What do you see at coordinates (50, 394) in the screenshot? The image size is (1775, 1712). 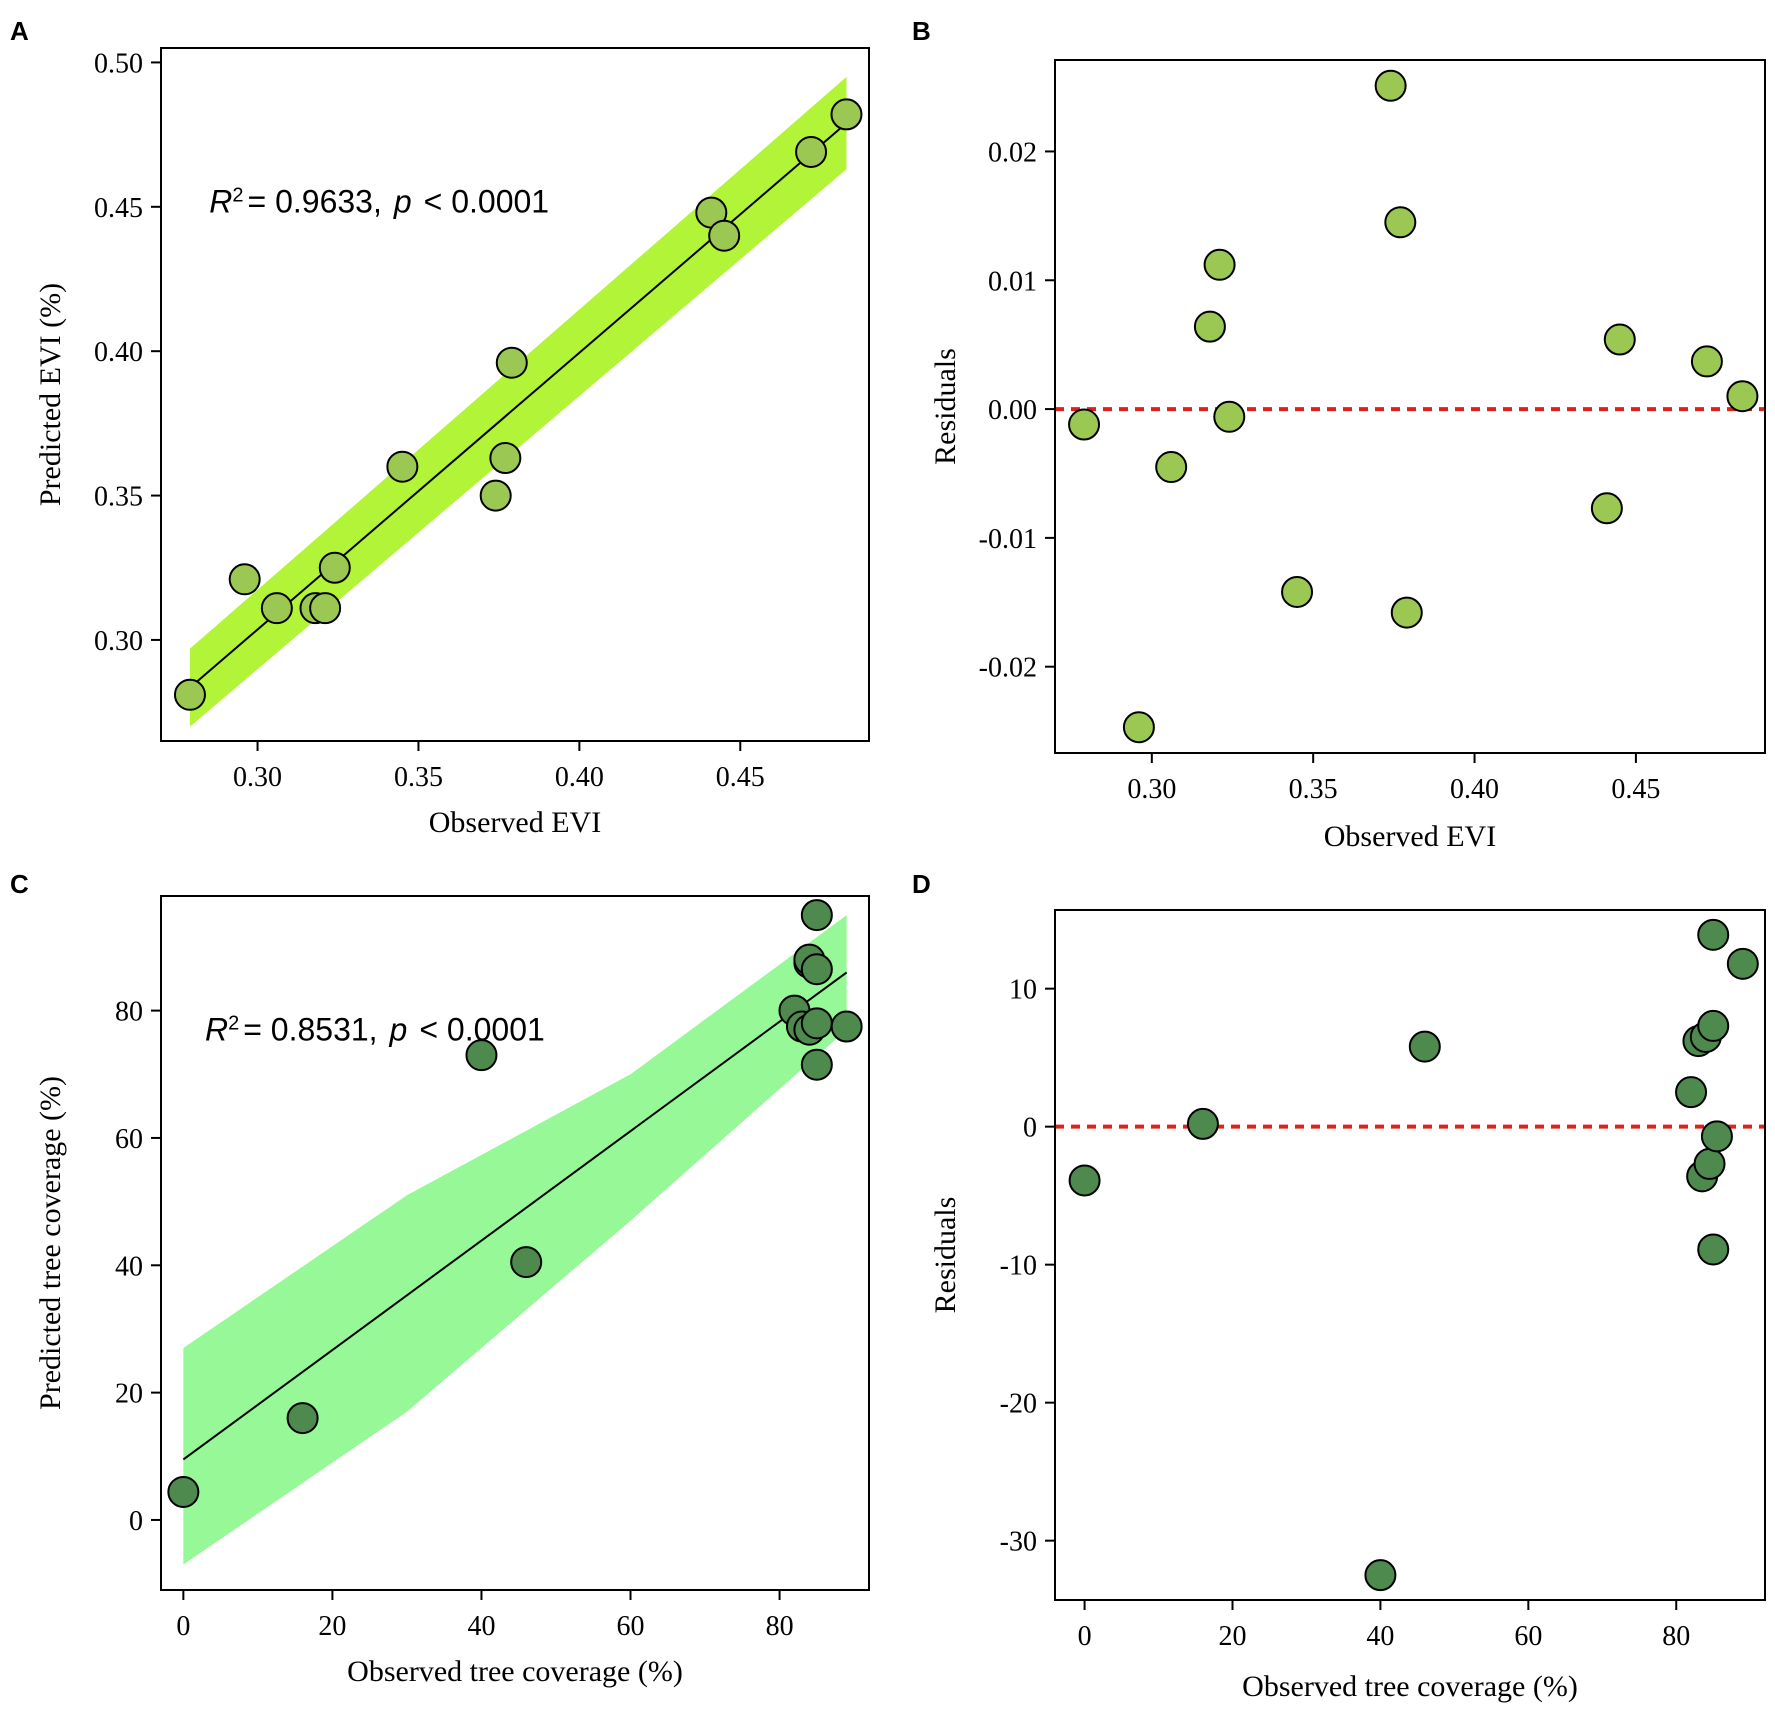 I see `y-axis-label: Predicted EVI (%)` at bounding box center [50, 394].